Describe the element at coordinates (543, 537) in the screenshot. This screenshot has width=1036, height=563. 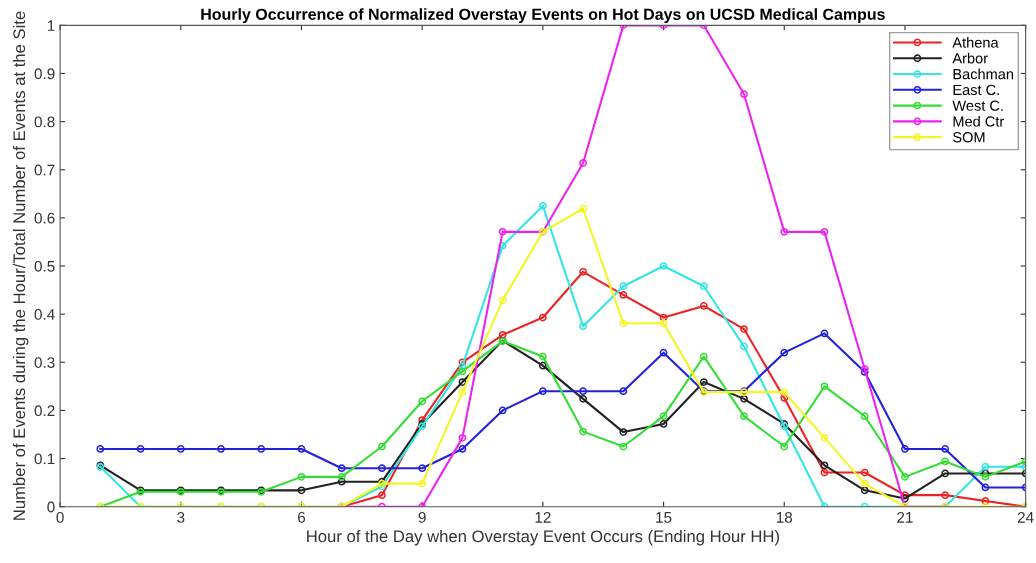
I see `x-axis-title: Hour of the Day when Overstay Event Occurs (Ending Hour HH)` at that location.